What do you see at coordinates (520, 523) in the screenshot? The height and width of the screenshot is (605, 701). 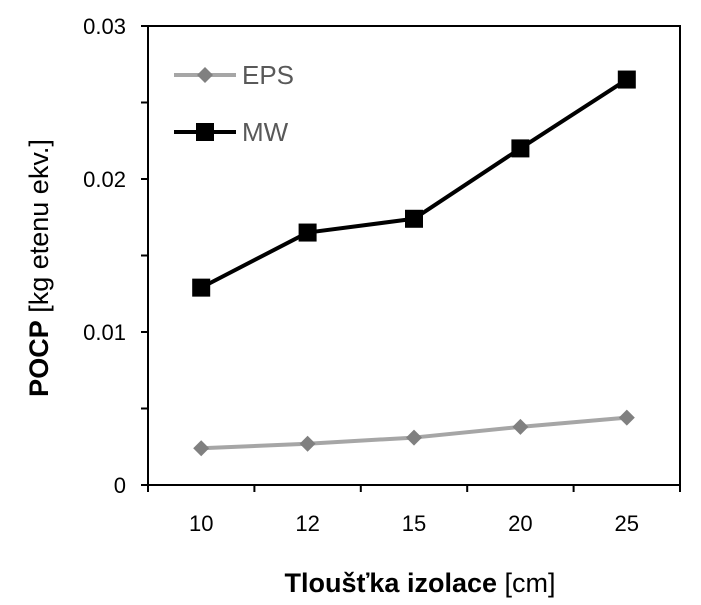 I see `x-tick-label: 20` at bounding box center [520, 523].